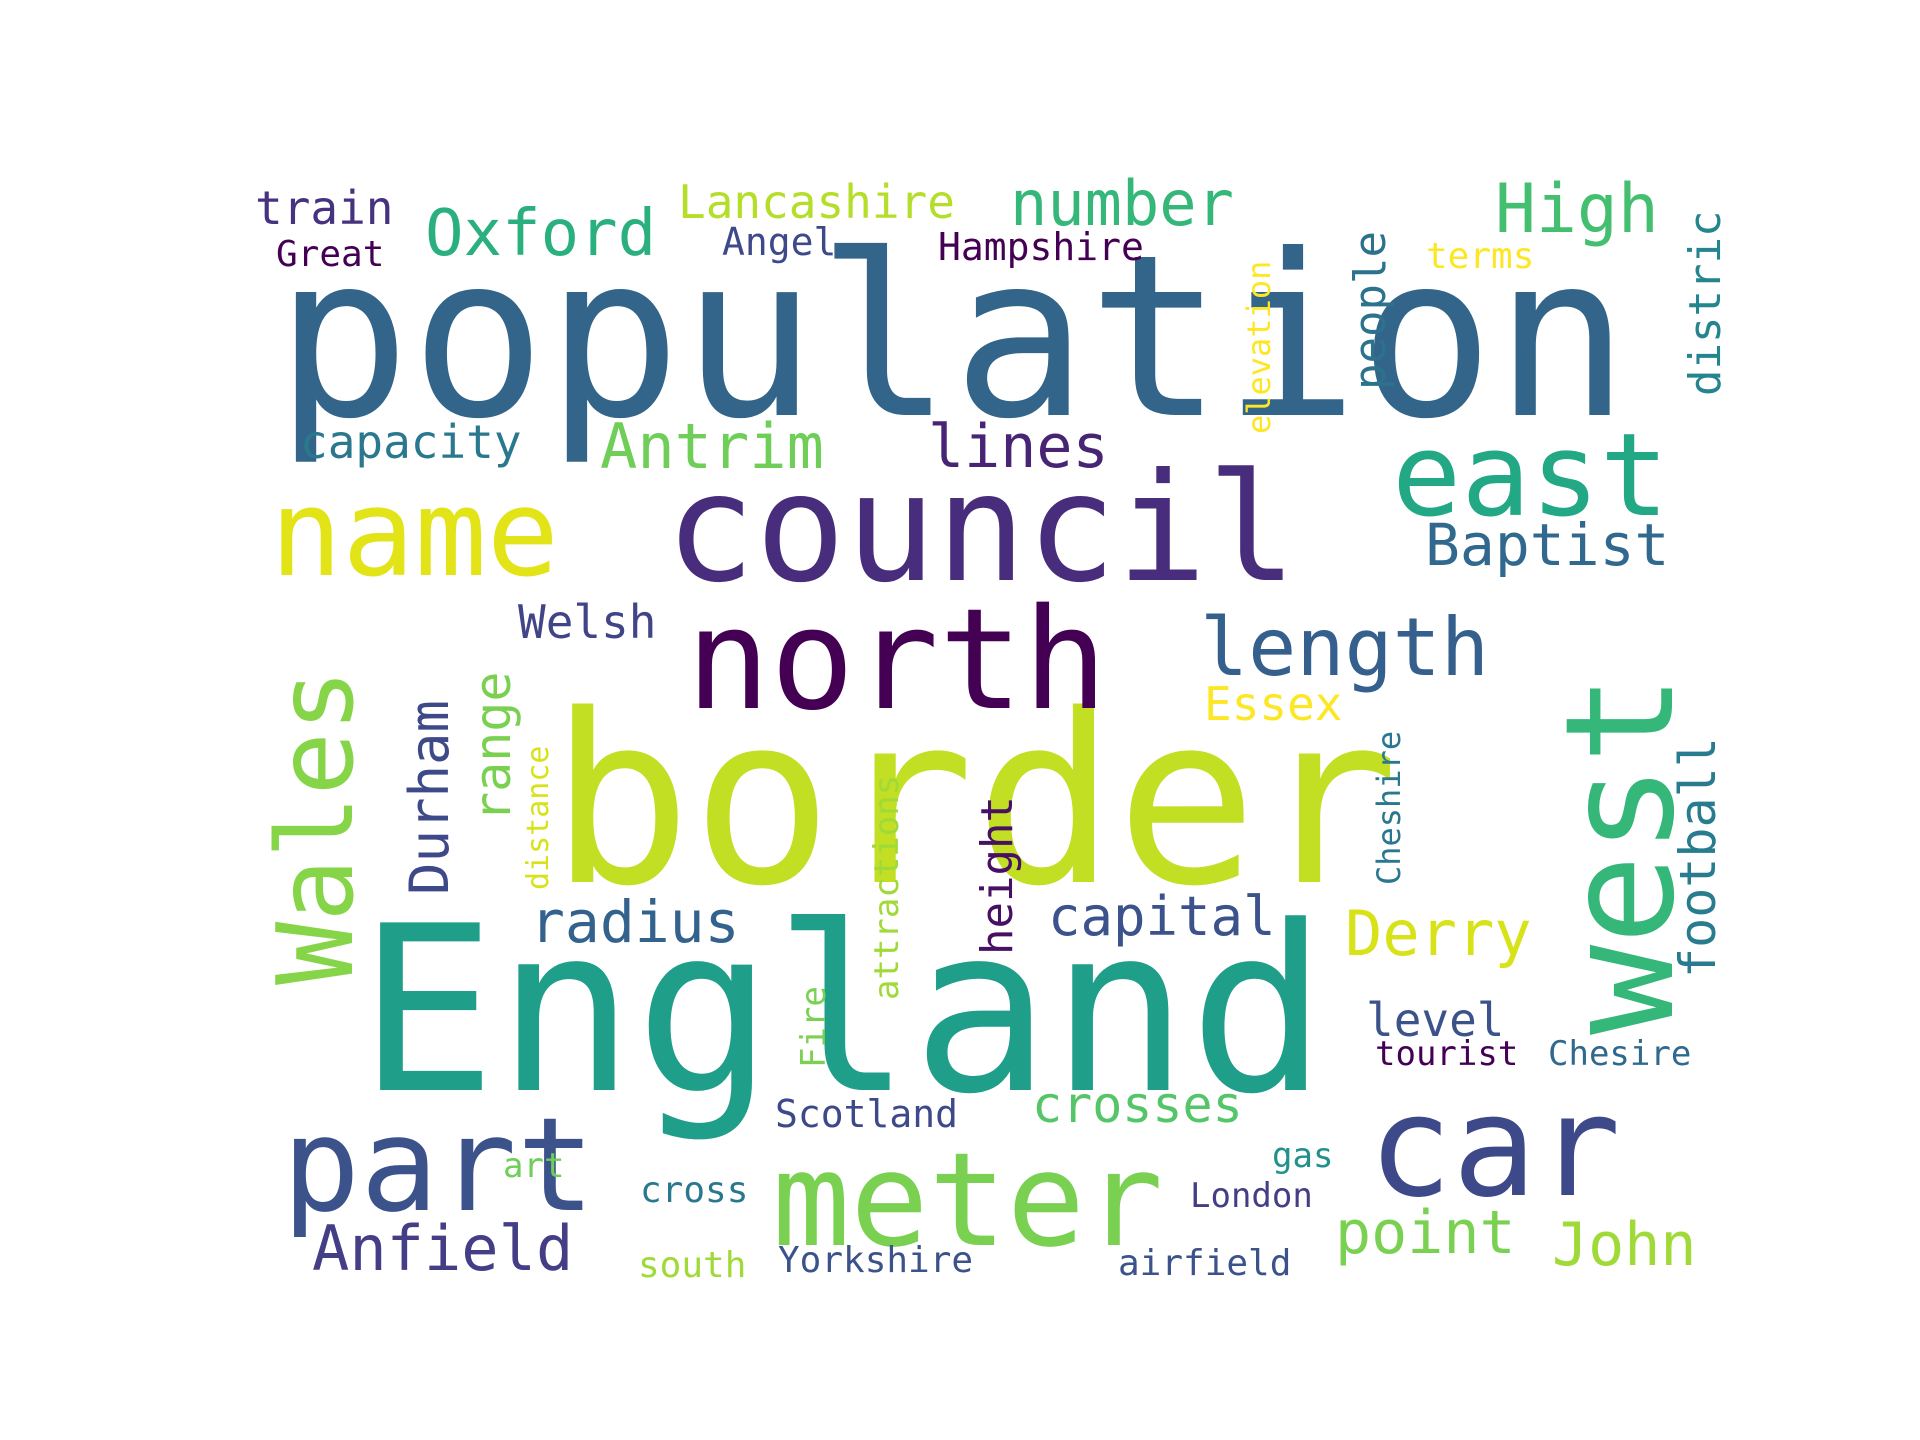 The width and height of the screenshot is (1920, 1440). What do you see at coordinates (1122, 203) in the screenshot?
I see `word-number: number` at bounding box center [1122, 203].